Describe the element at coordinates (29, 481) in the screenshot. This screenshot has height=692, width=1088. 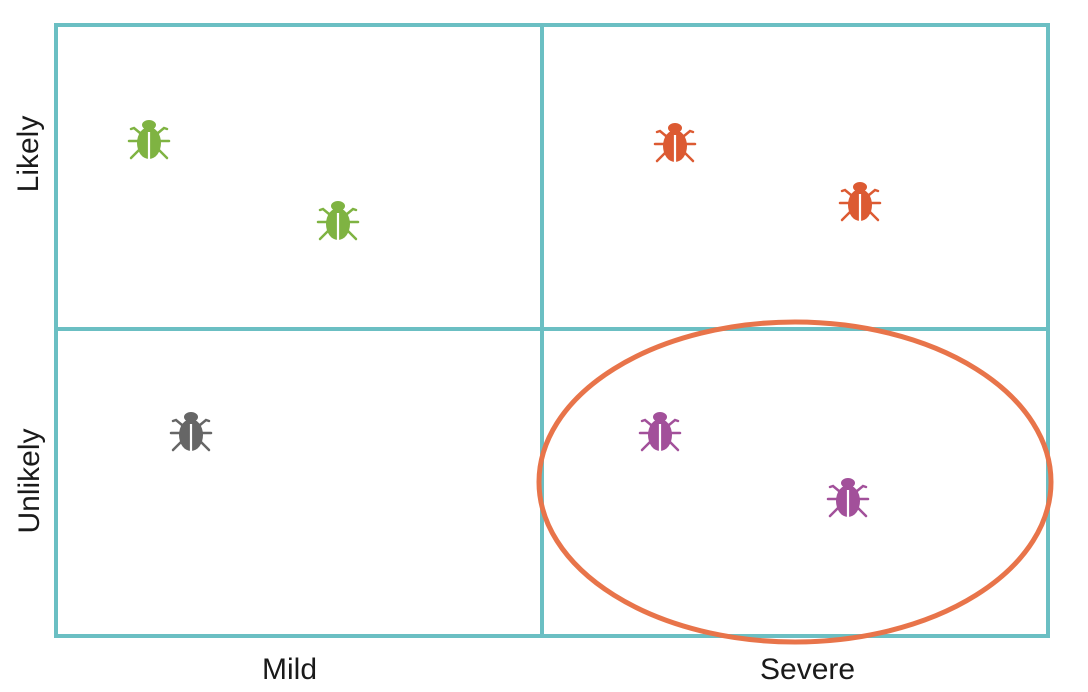
I see `y-axis-label-unlikely: Unlikely` at that location.